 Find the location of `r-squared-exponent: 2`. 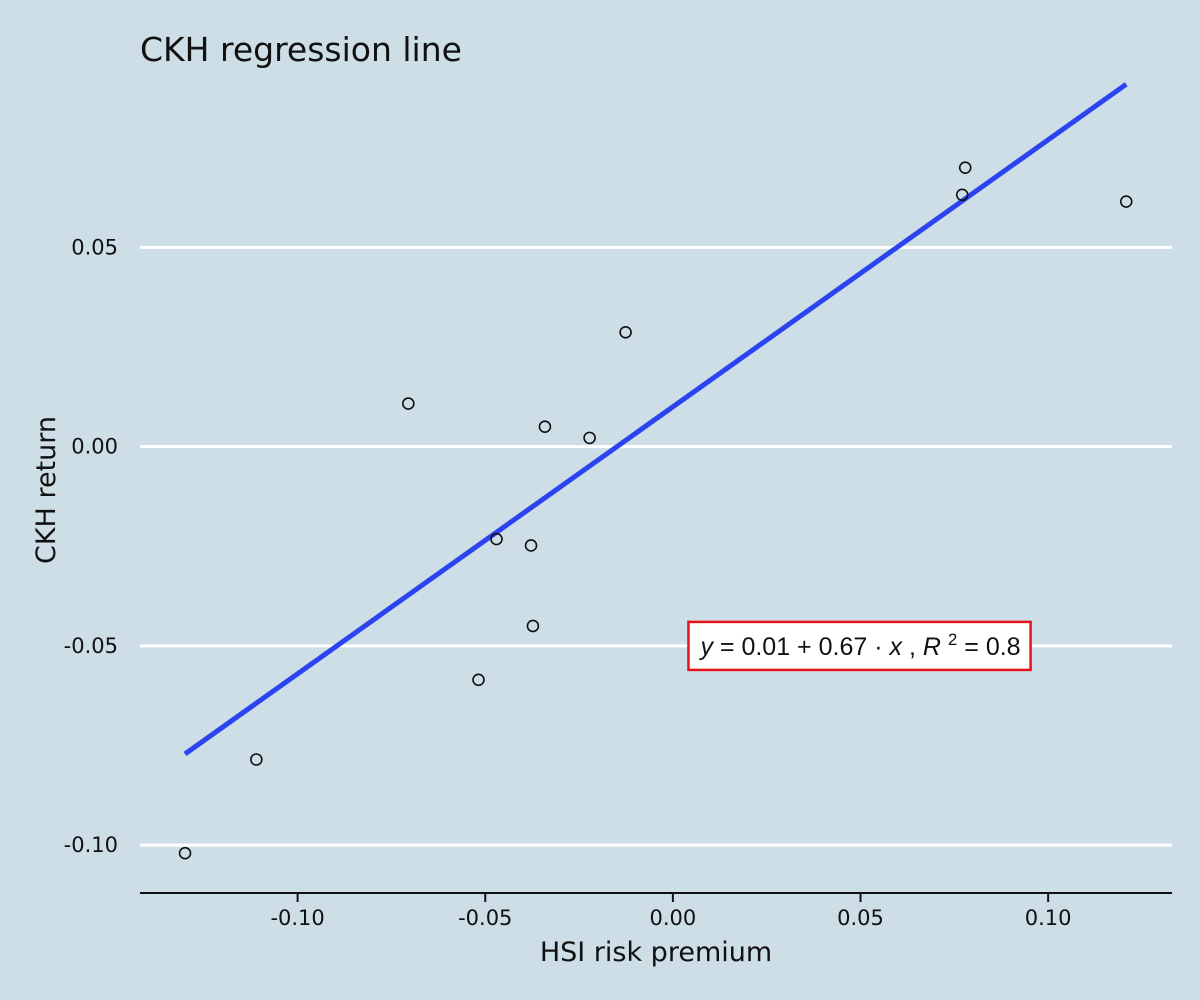

r-squared-exponent: 2 is located at coordinates (952, 639).